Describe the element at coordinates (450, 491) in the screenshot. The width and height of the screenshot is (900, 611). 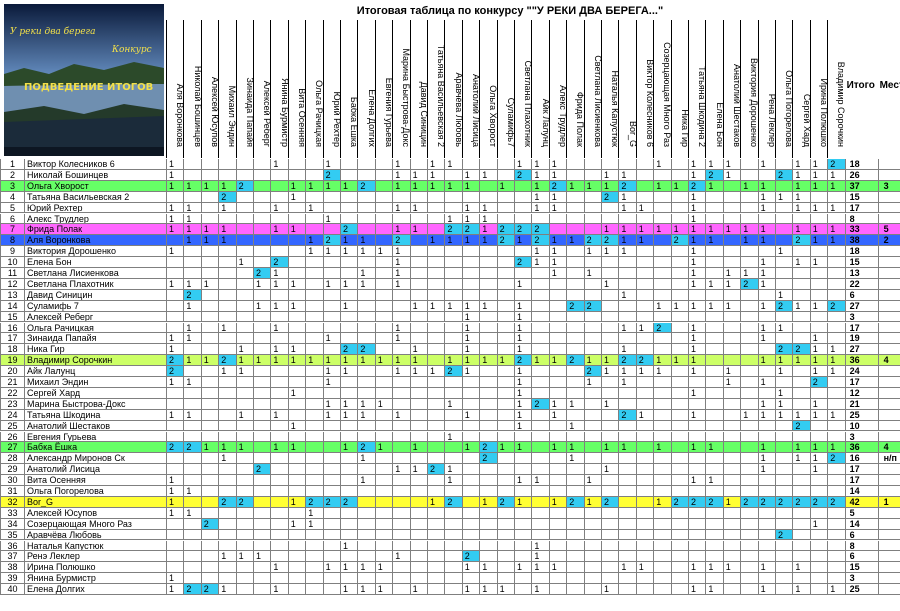
I see `table-row: 31 Ольга Погорелова 1 1 14` at that location.